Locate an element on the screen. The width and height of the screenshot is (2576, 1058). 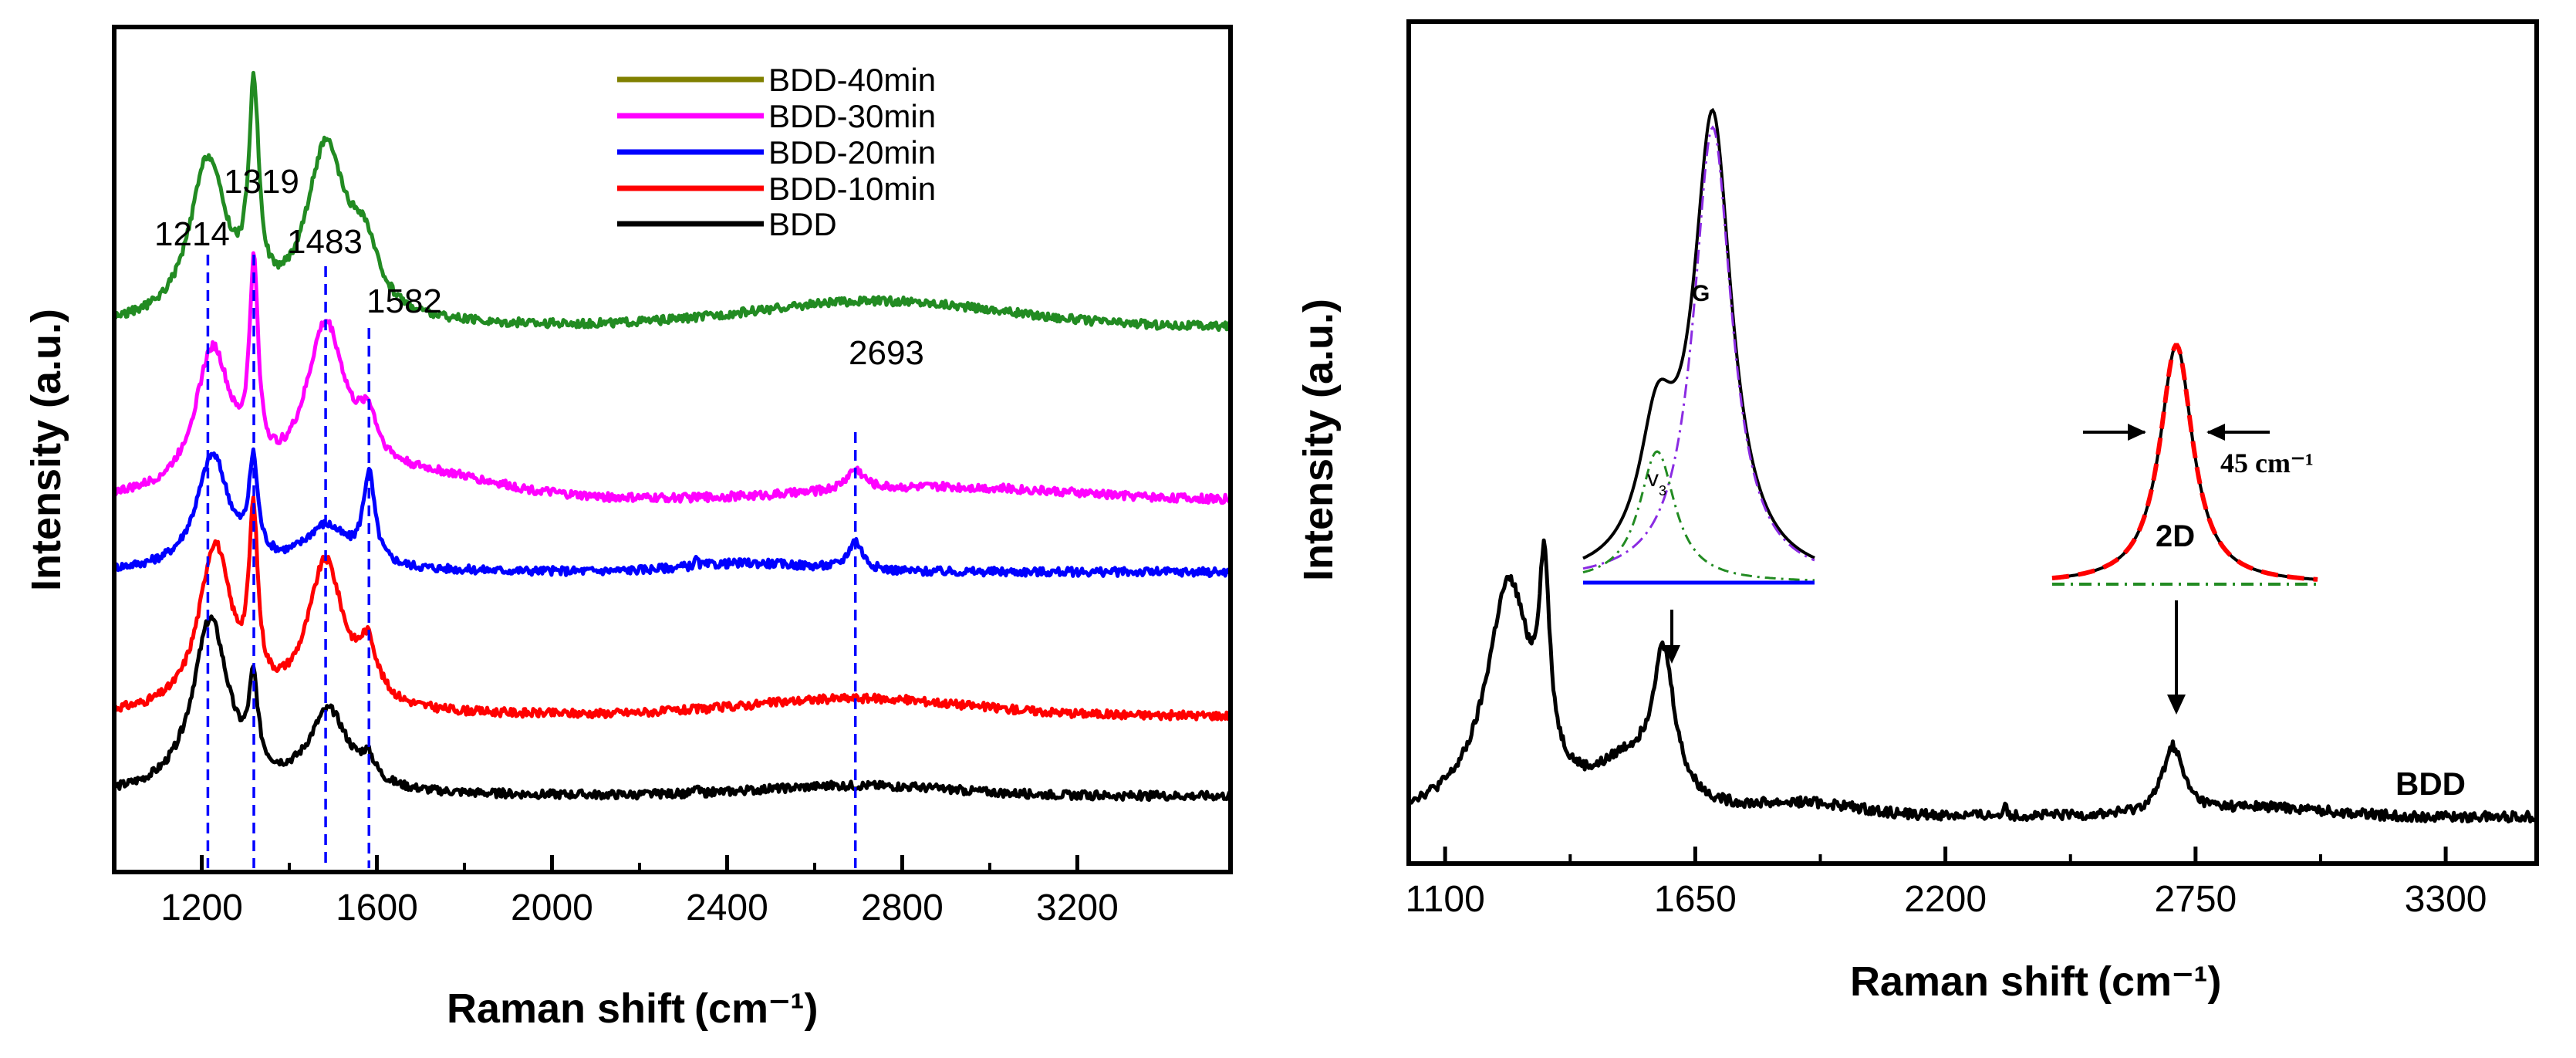
legend-label-bdd-20min: BDD-20min is located at coordinates (852, 152).